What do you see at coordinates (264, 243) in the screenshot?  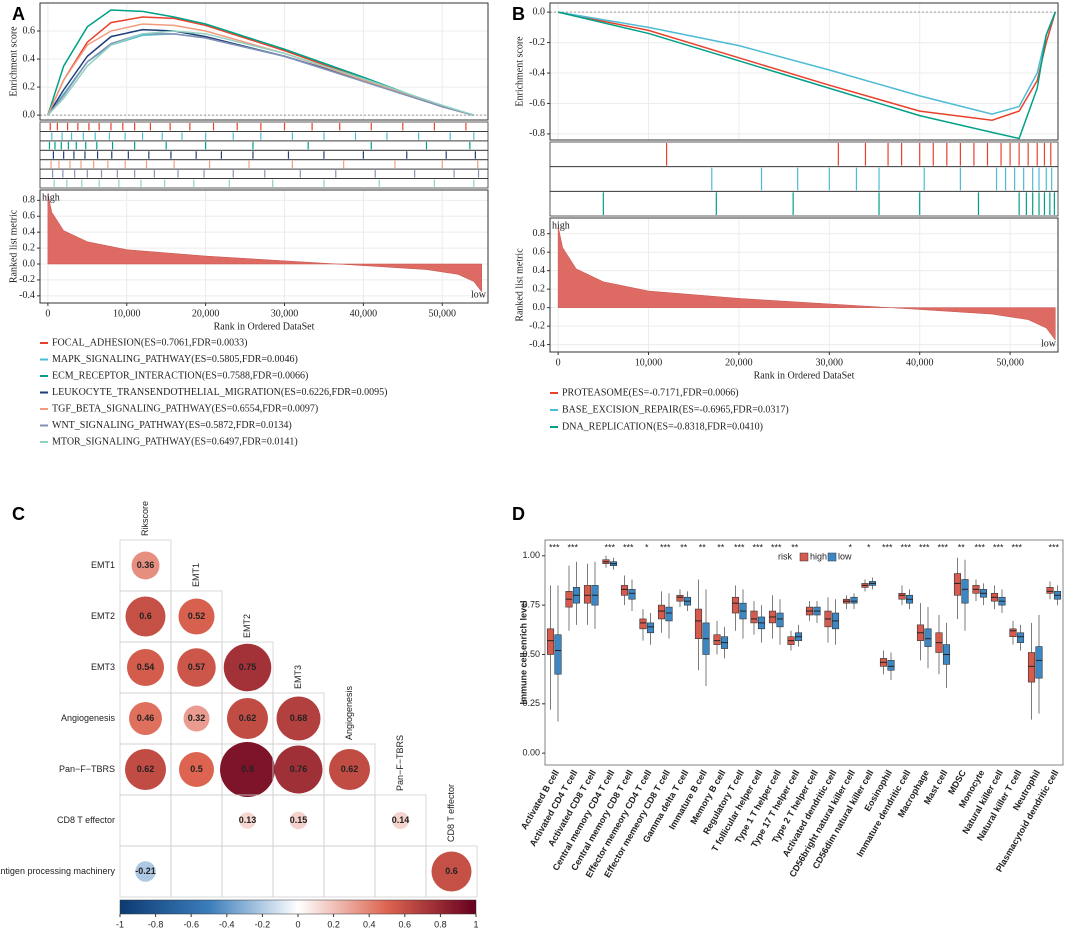 I see `rank-area` at bounding box center [264, 243].